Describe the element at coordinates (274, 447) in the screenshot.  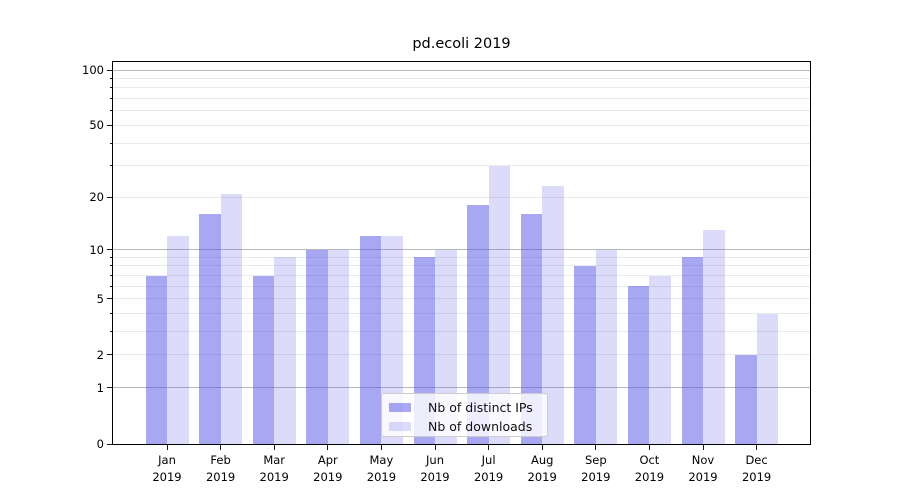
I see `x-tick-mar` at that location.